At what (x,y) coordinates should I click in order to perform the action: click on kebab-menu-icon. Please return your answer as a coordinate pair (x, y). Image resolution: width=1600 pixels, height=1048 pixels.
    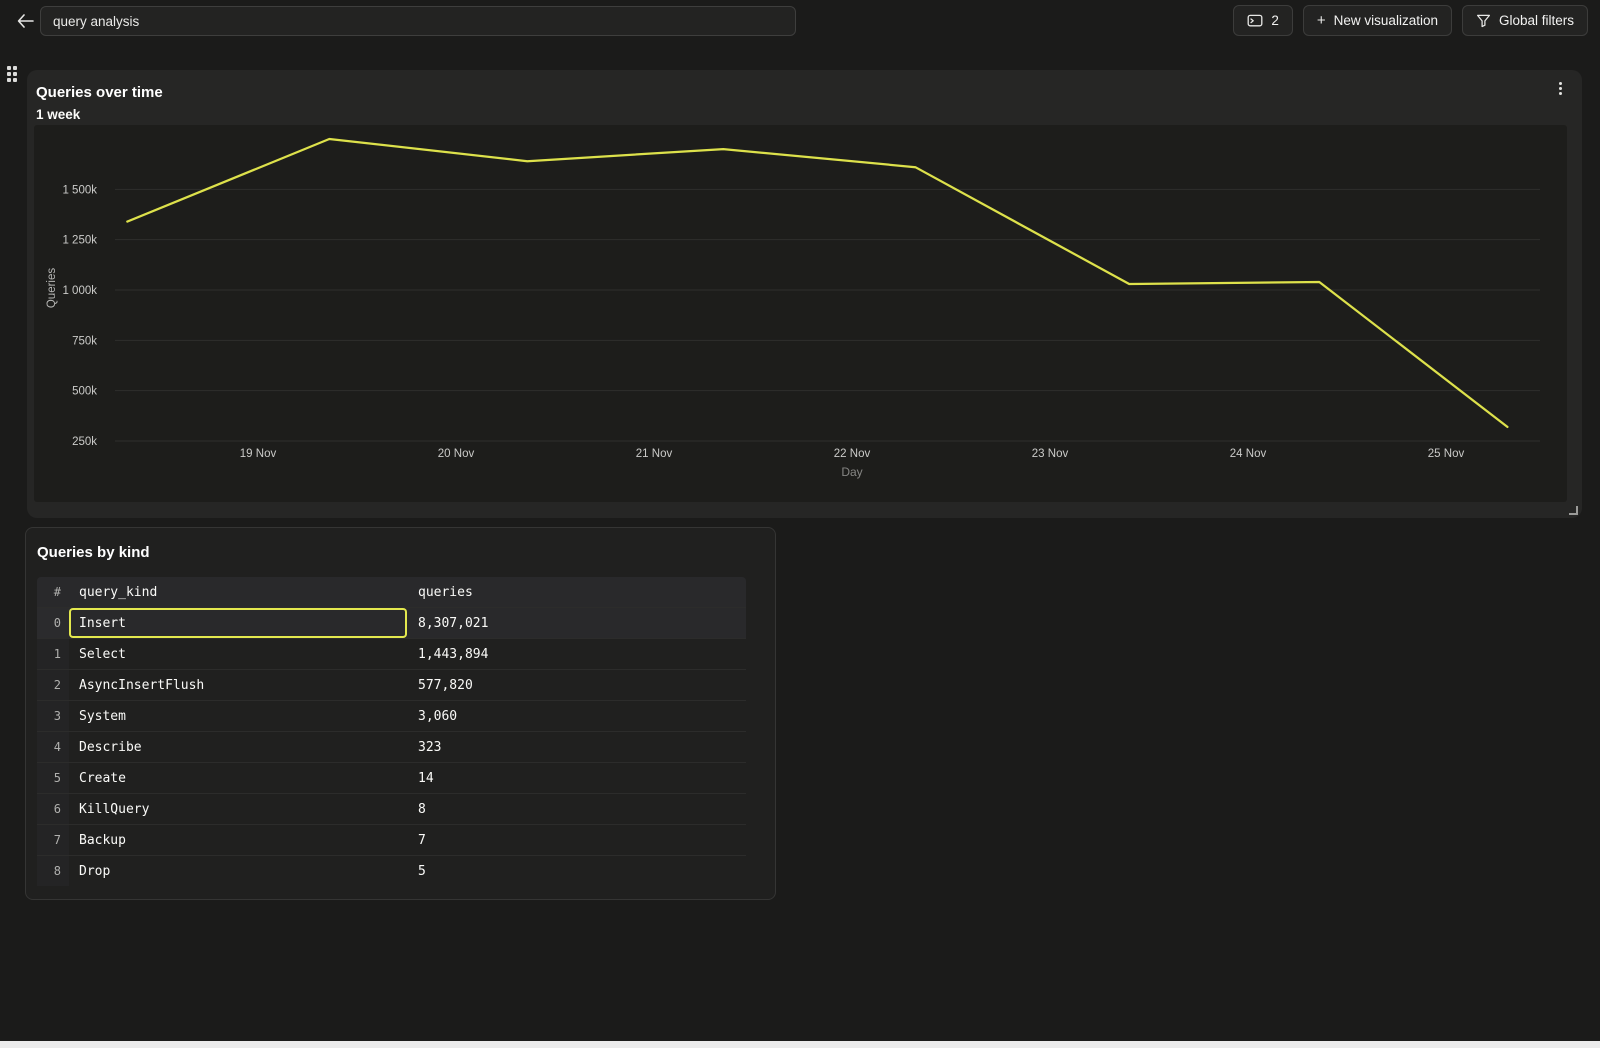
    Looking at the image, I should click on (1560, 88).